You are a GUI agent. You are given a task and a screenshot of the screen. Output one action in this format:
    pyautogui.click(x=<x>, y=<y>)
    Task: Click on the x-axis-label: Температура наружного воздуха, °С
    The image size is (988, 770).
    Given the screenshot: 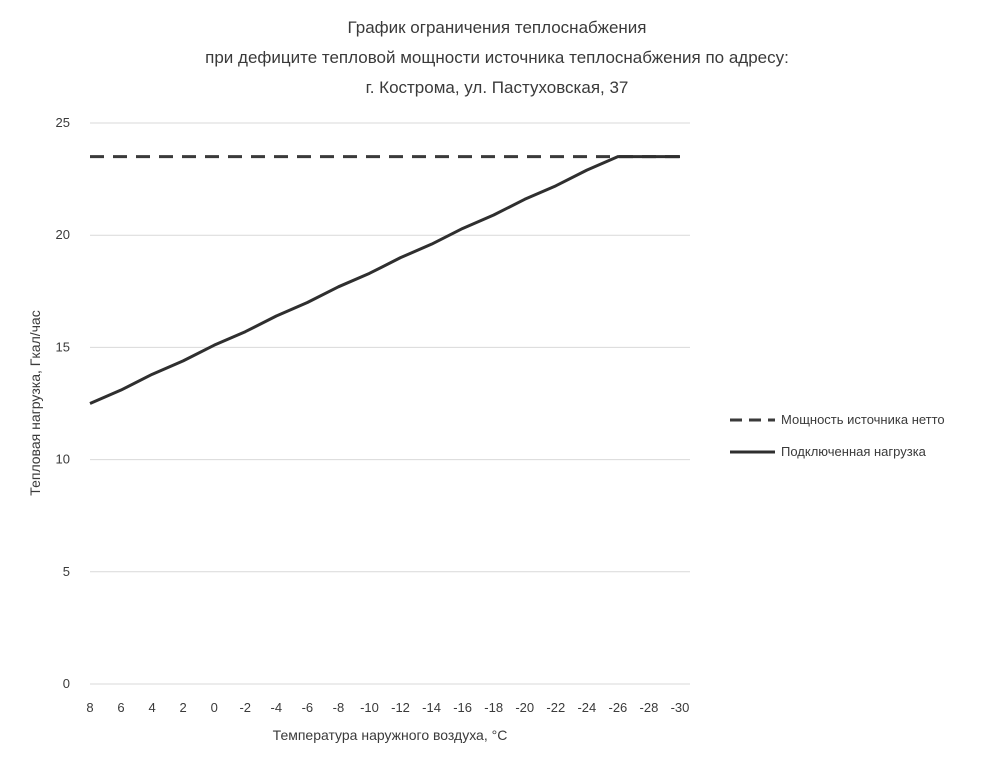 What is the action you would take?
    pyautogui.click(x=390, y=735)
    